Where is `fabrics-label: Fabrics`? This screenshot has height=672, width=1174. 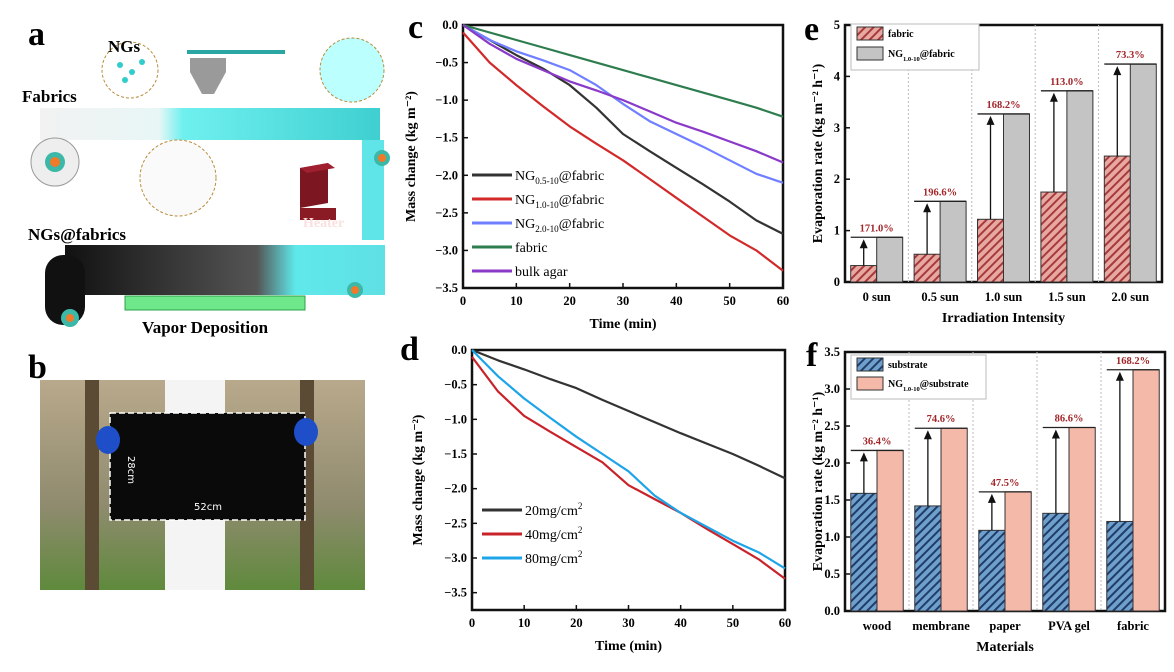 fabrics-label: Fabrics is located at coordinates (49, 96).